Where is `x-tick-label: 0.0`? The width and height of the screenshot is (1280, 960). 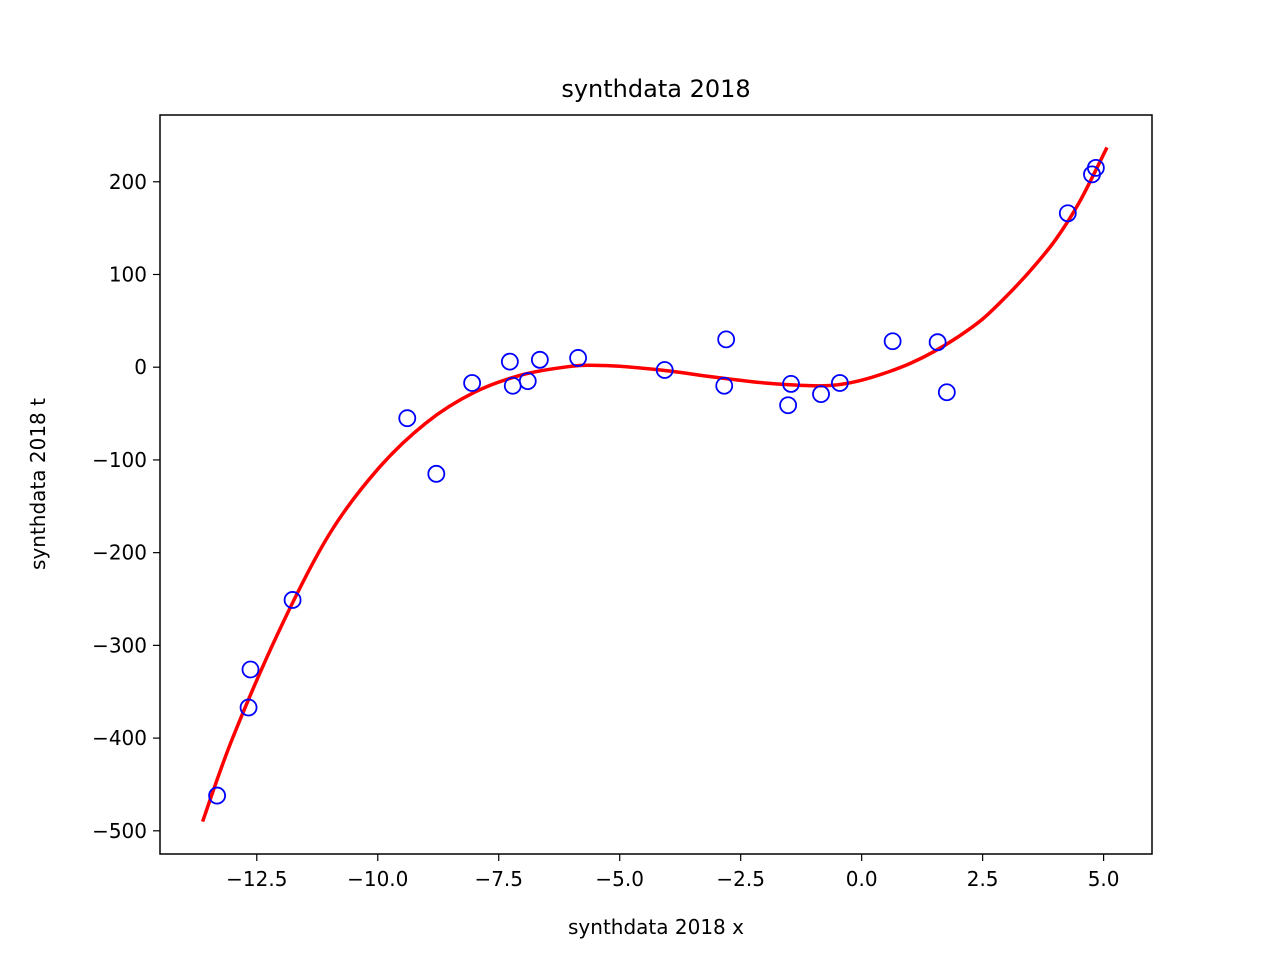
x-tick-label: 0.0 is located at coordinates (862, 879).